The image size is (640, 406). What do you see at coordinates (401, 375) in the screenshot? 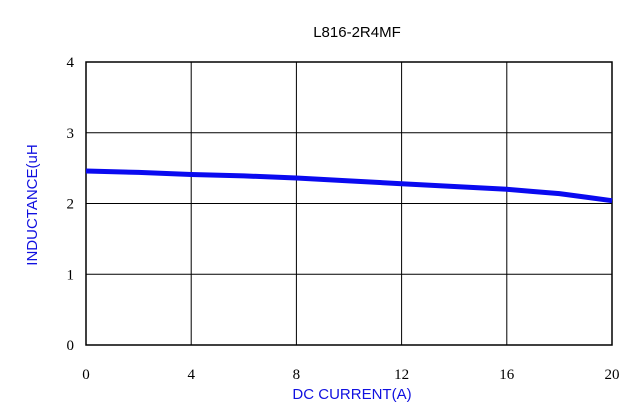
I see `x-tick-label: 12` at bounding box center [401, 375].